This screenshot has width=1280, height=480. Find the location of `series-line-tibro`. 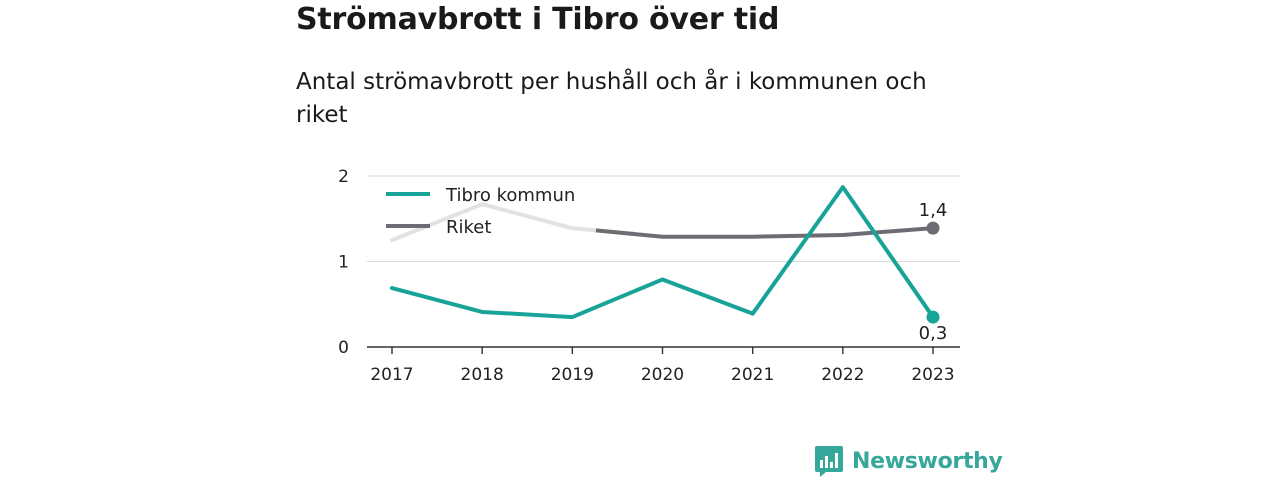

series-line-tibro is located at coordinates (662, 252).